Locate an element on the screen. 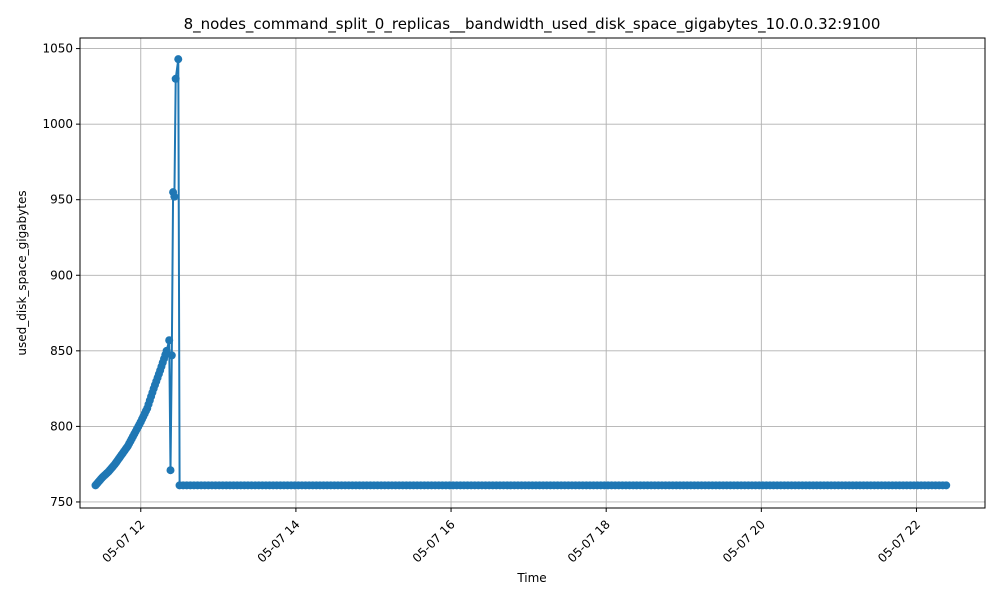 This screenshot has height=600, width=1000. y-axis-label: used_disk_space_gigabytes is located at coordinates (22, 272).